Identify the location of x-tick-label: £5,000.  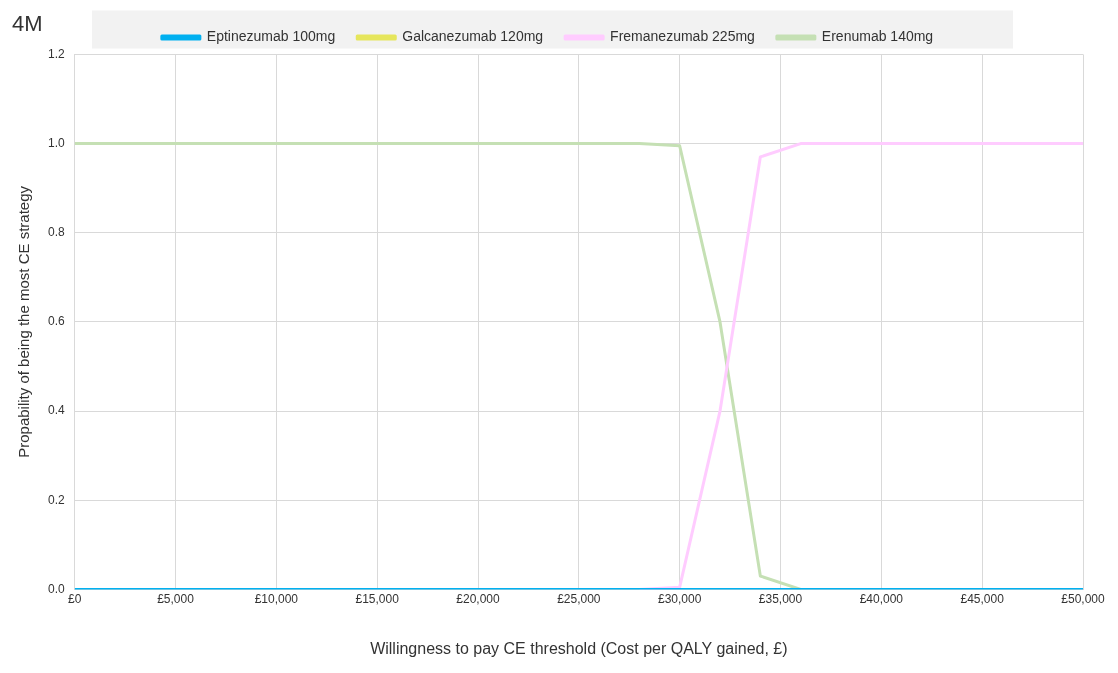
(176, 598).